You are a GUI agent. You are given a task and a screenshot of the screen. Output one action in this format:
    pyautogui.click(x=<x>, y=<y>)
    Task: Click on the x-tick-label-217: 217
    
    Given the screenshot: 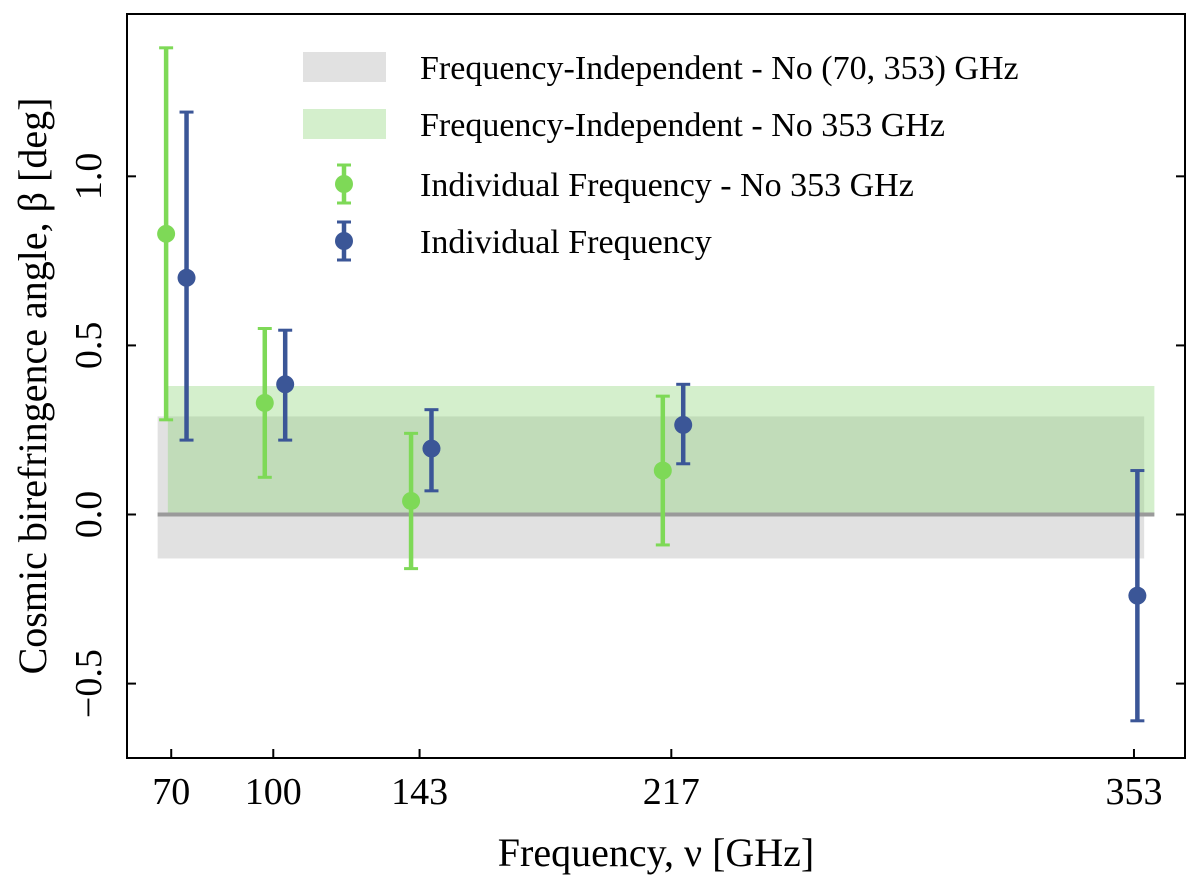 What is the action you would take?
    pyautogui.click(x=671, y=792)
    